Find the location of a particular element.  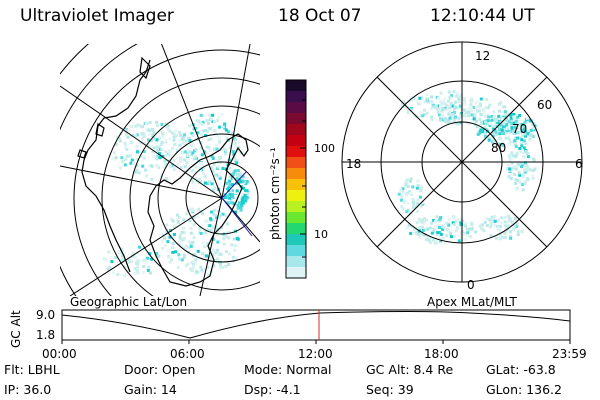

mlat-label-70: 70 is located at coordinates (519, 129).